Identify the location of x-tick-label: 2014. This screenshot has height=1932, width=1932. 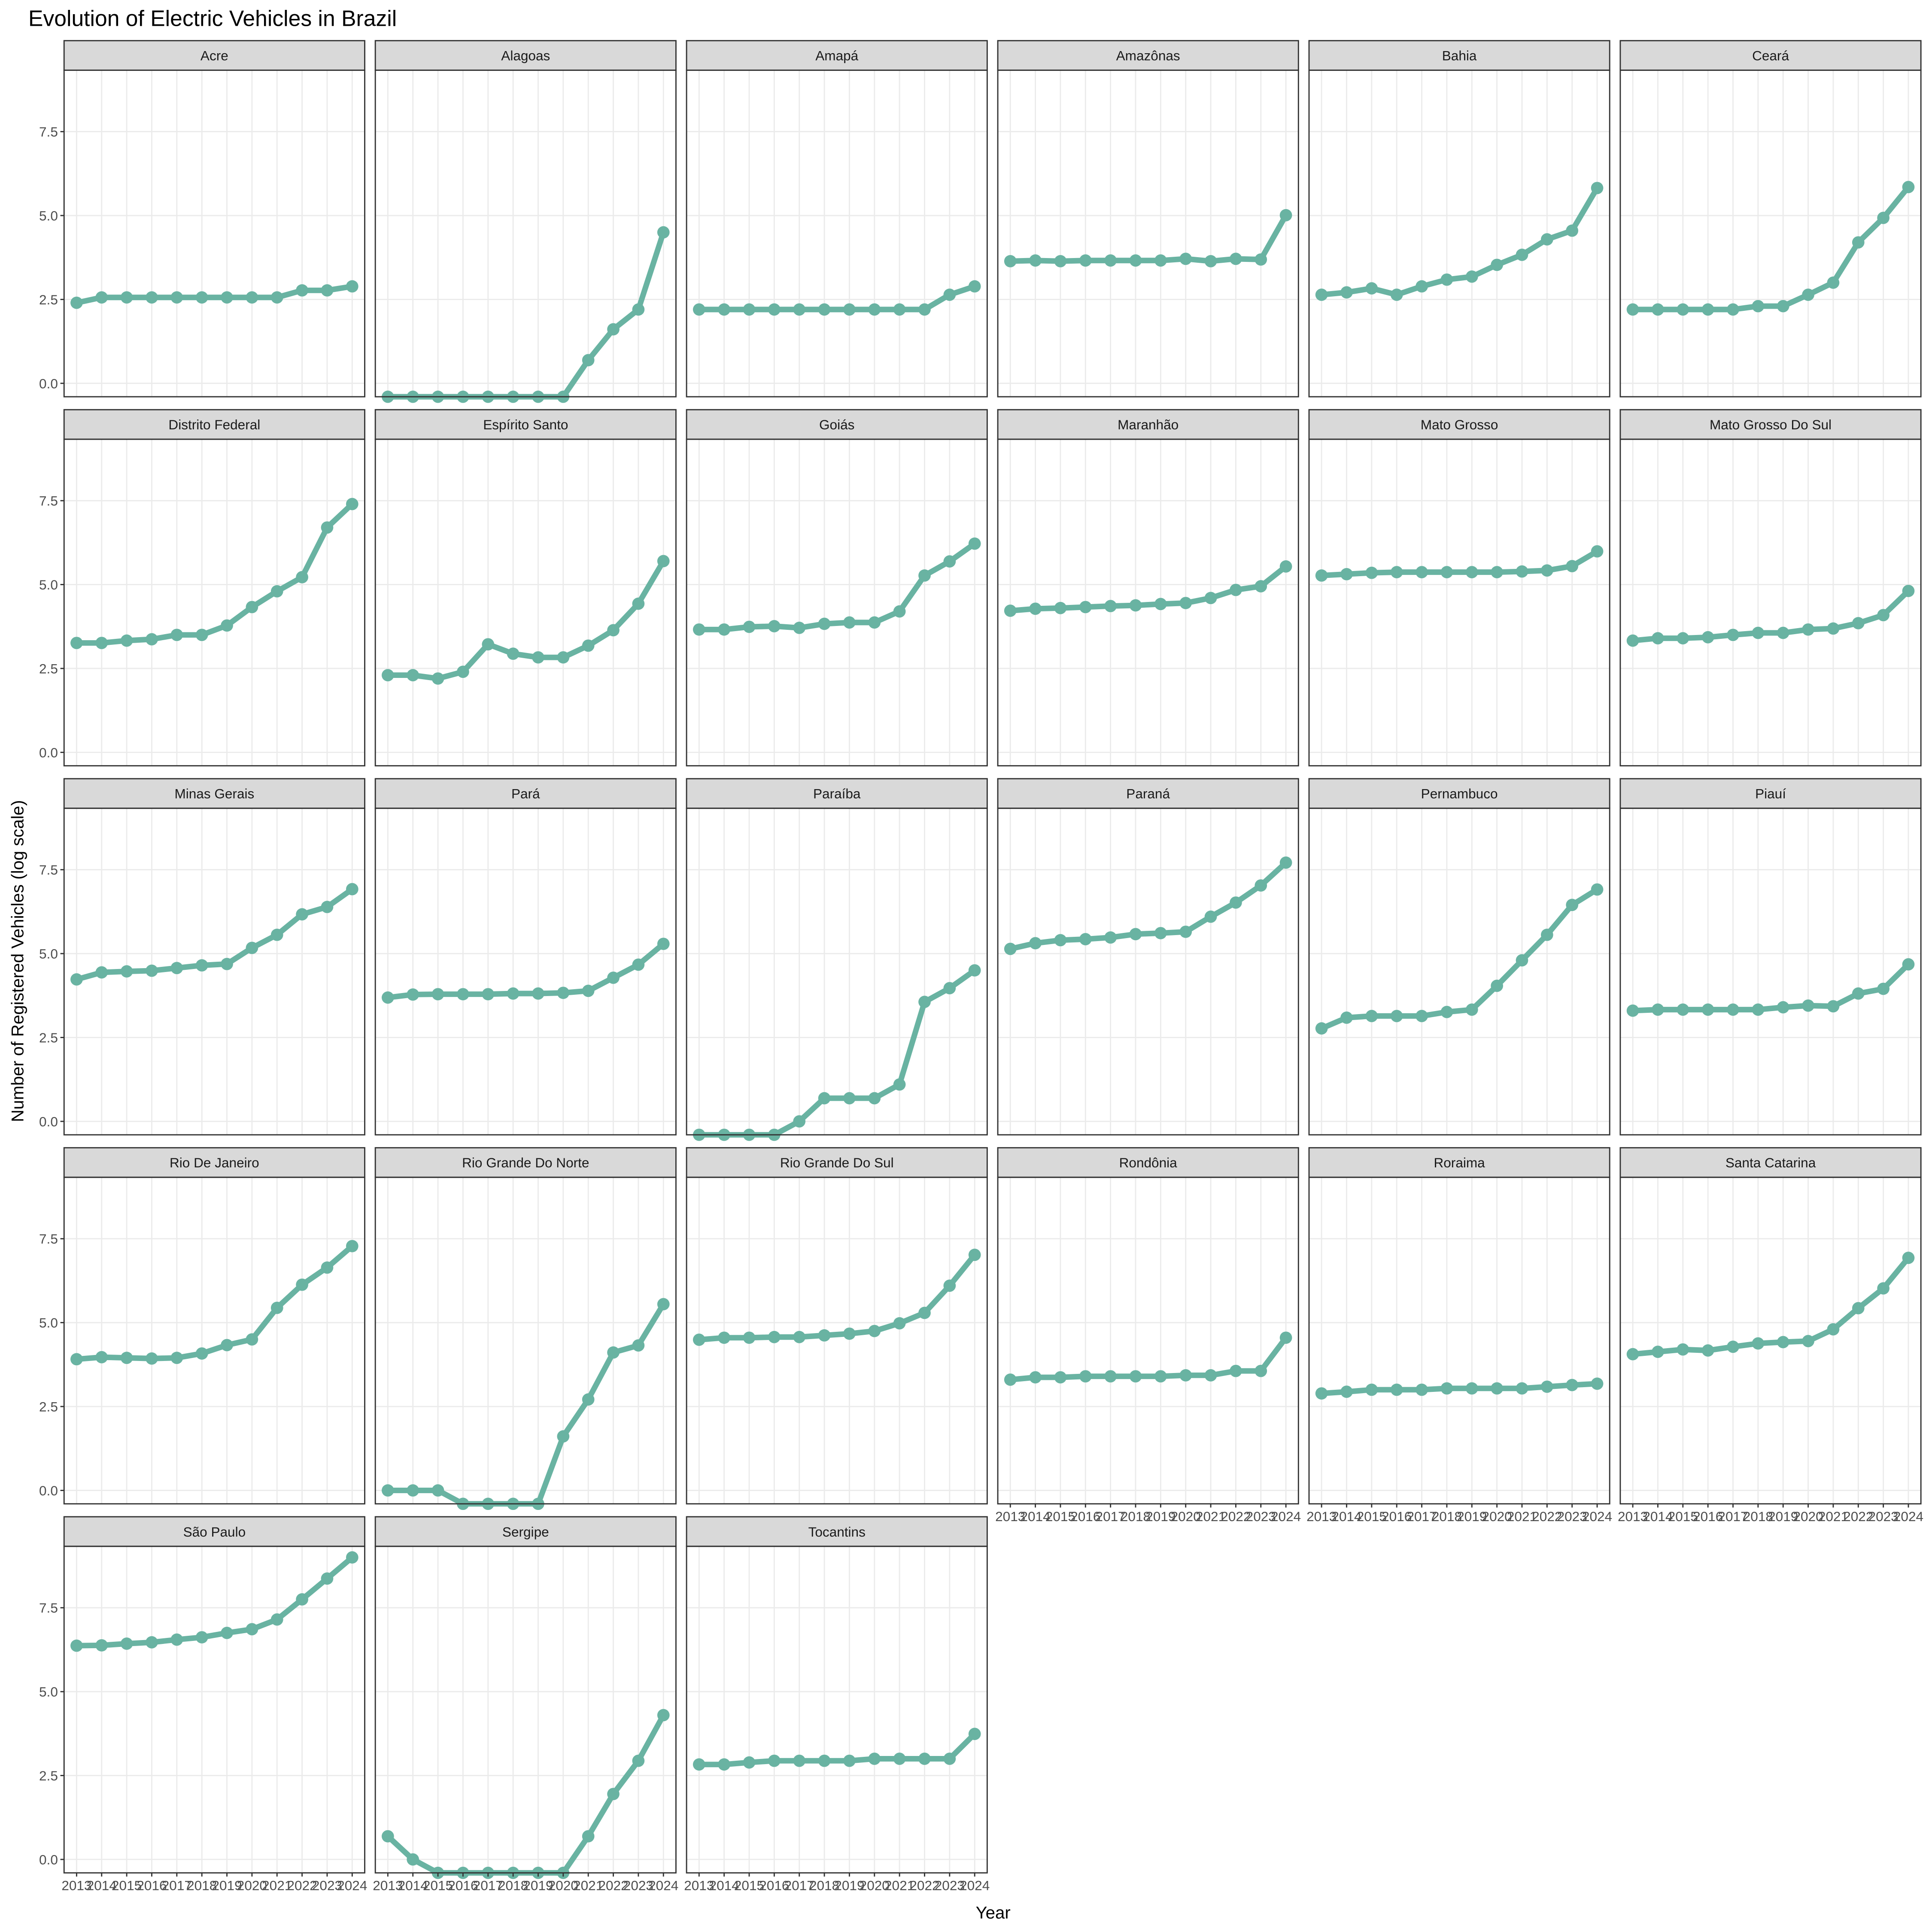
(724, 1885).